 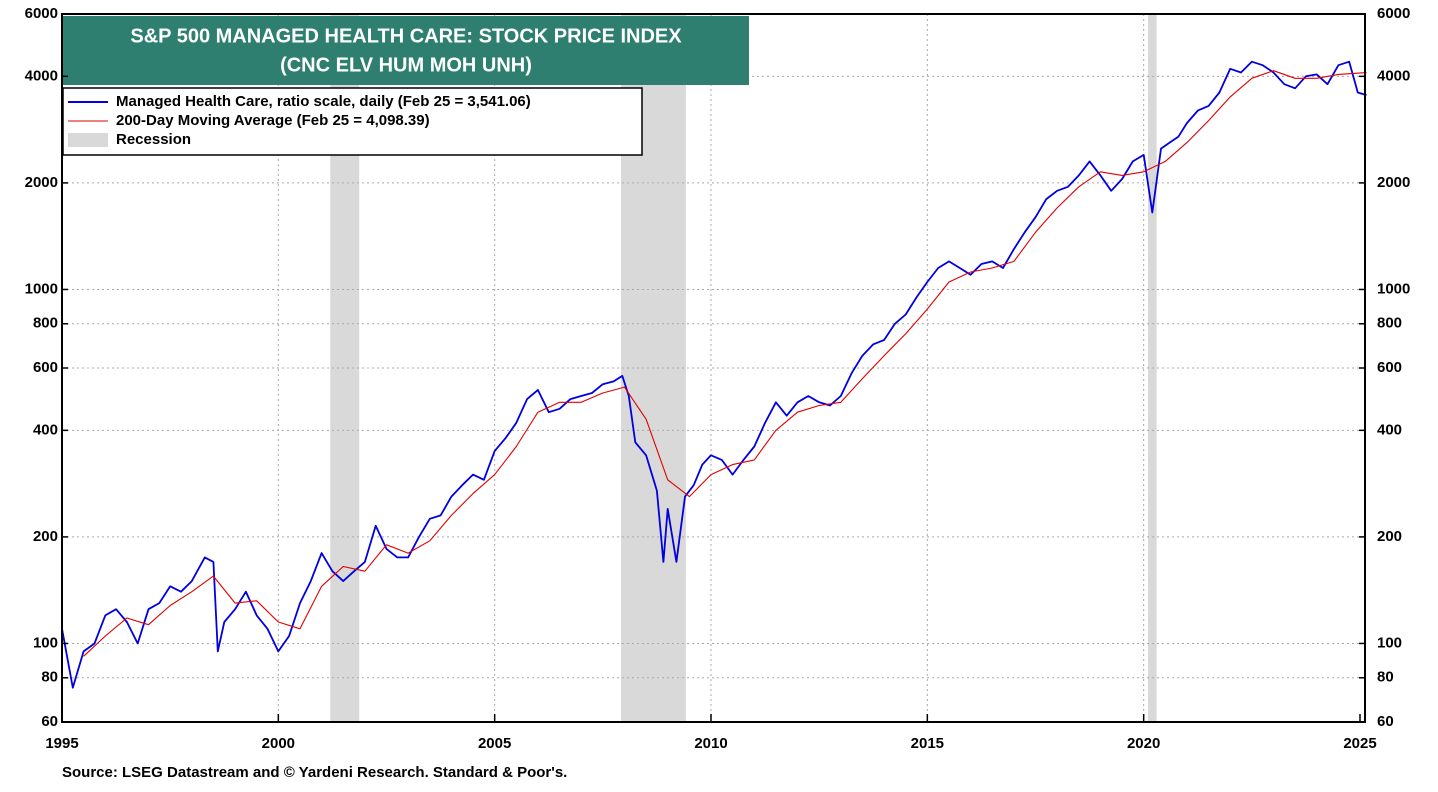 What do you see at coordinates (61, 743) in the screenshot?
I see `x-tick-label: 1995` at bounding box center [61, 743].